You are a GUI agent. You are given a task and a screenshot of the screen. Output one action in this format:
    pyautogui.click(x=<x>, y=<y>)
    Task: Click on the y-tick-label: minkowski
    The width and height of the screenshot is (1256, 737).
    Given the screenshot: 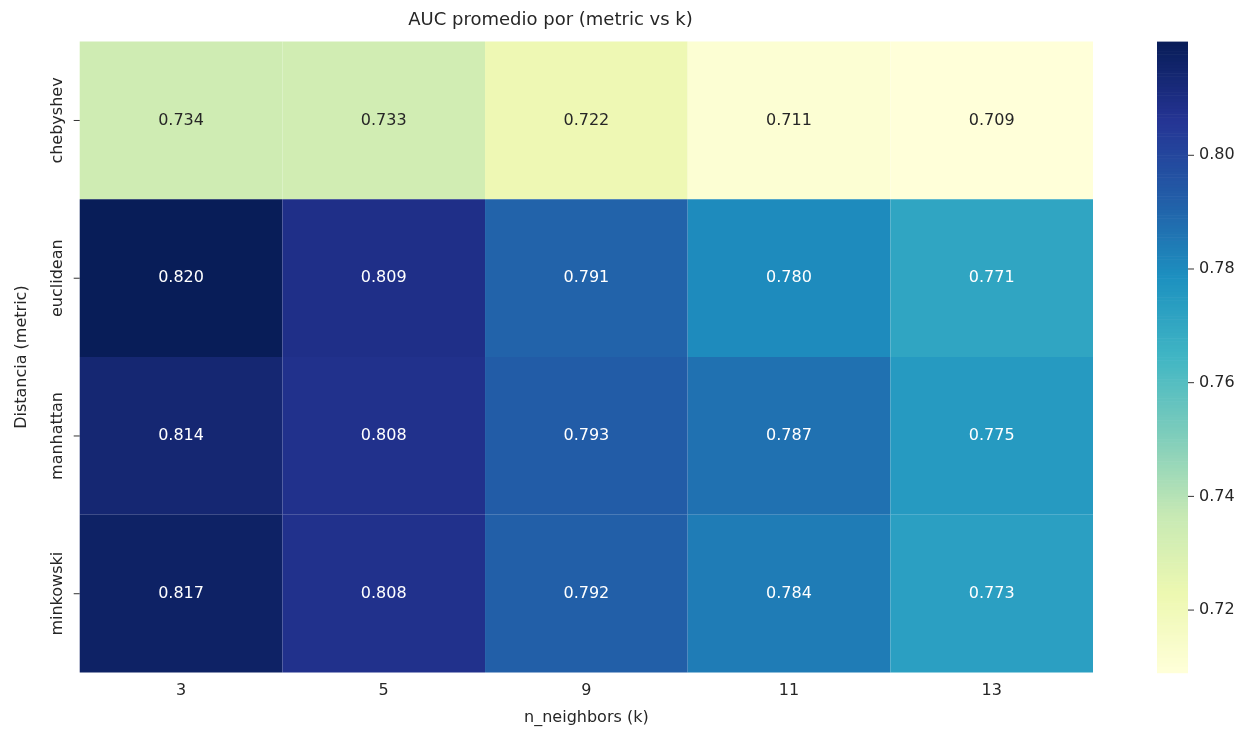 What is the action you would take?
    pyautogui.click(x=56, y=593)
    